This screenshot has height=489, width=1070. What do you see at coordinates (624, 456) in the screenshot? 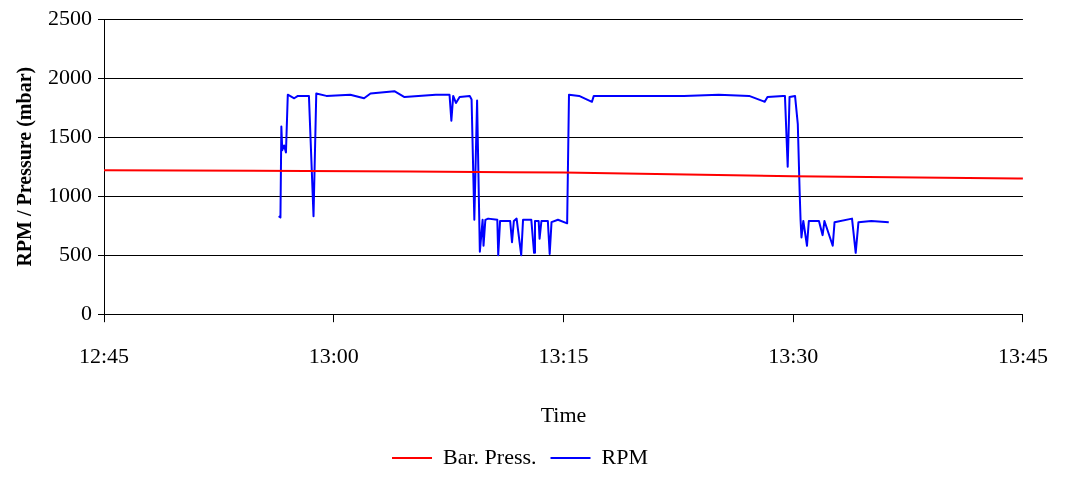
I see `legend-label: RPM` at bounding box center [624, 456].